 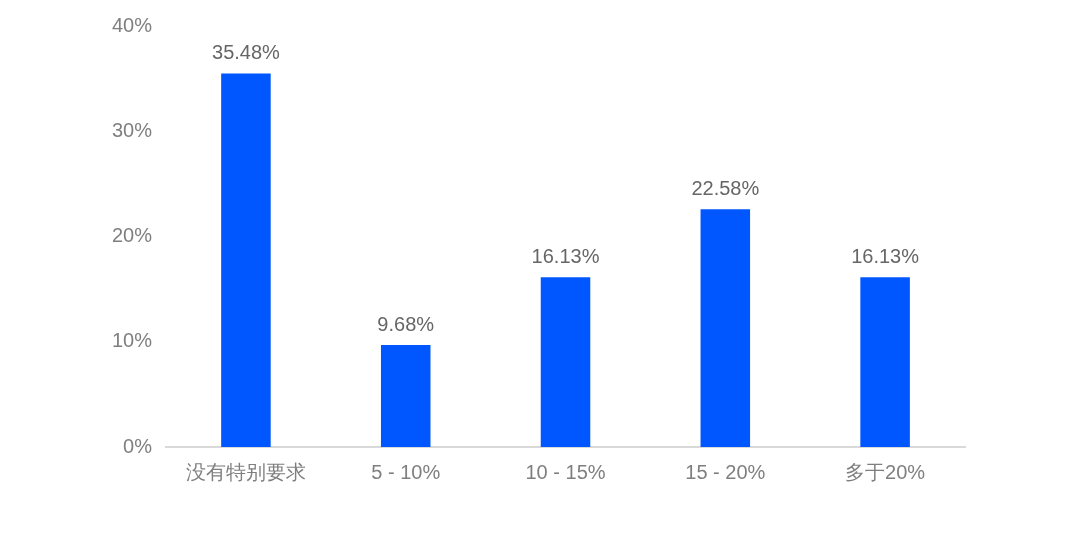 What do you see at coordinates (246, 52) in the screenshot?
I see `data-label: 35.48%` at bounding box center [246, 52].